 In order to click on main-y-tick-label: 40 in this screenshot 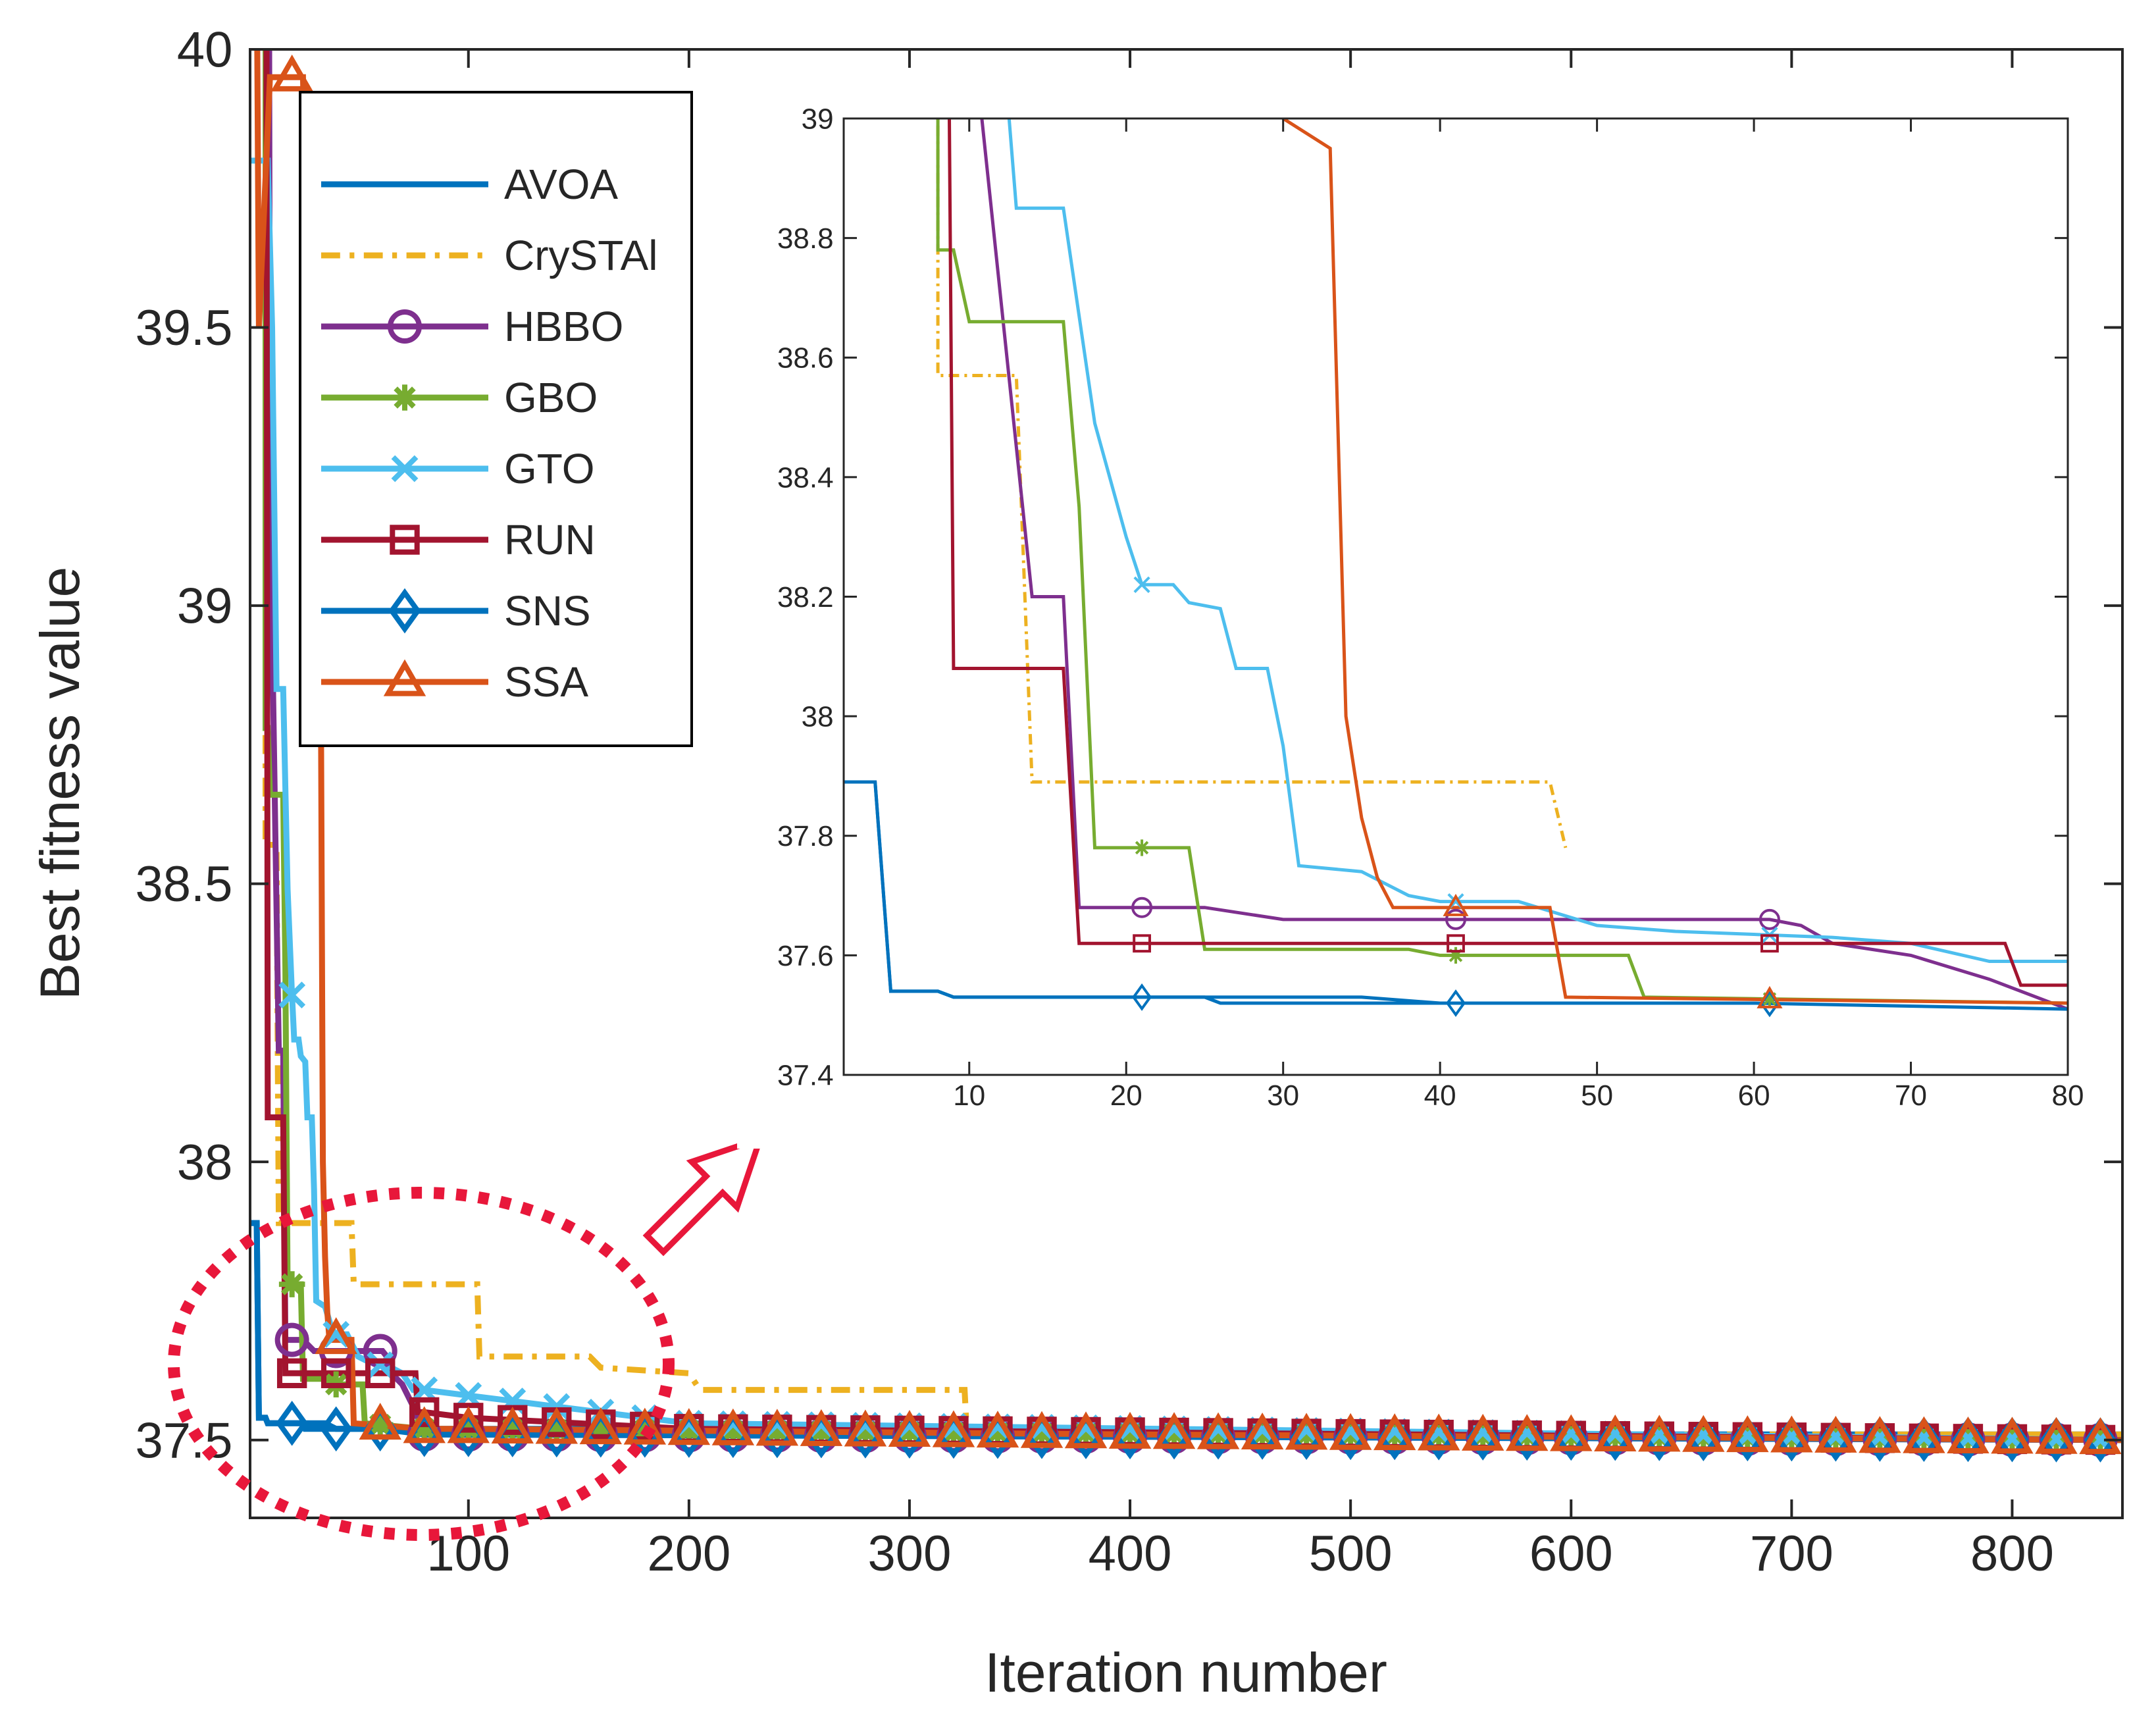, I will do `click(205, 50)`.